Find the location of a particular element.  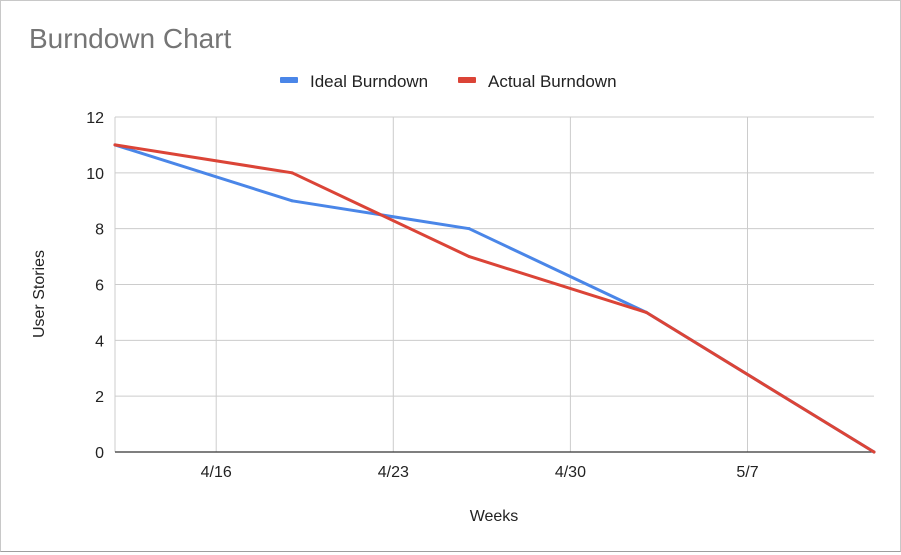

x-tick-label: 5/7 is located at coordinates (747, 472).